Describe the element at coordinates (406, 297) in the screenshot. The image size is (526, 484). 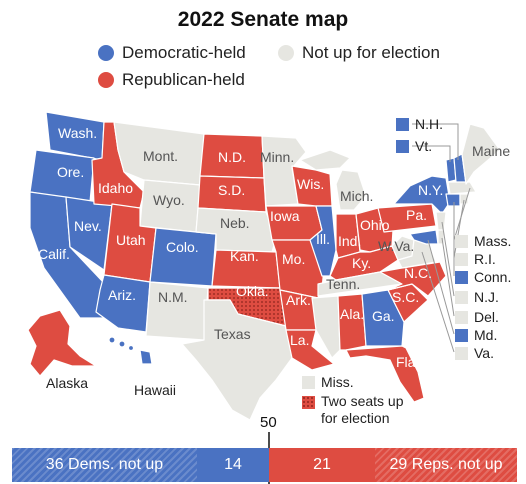
I see `label-sc: S.C.` at that location.